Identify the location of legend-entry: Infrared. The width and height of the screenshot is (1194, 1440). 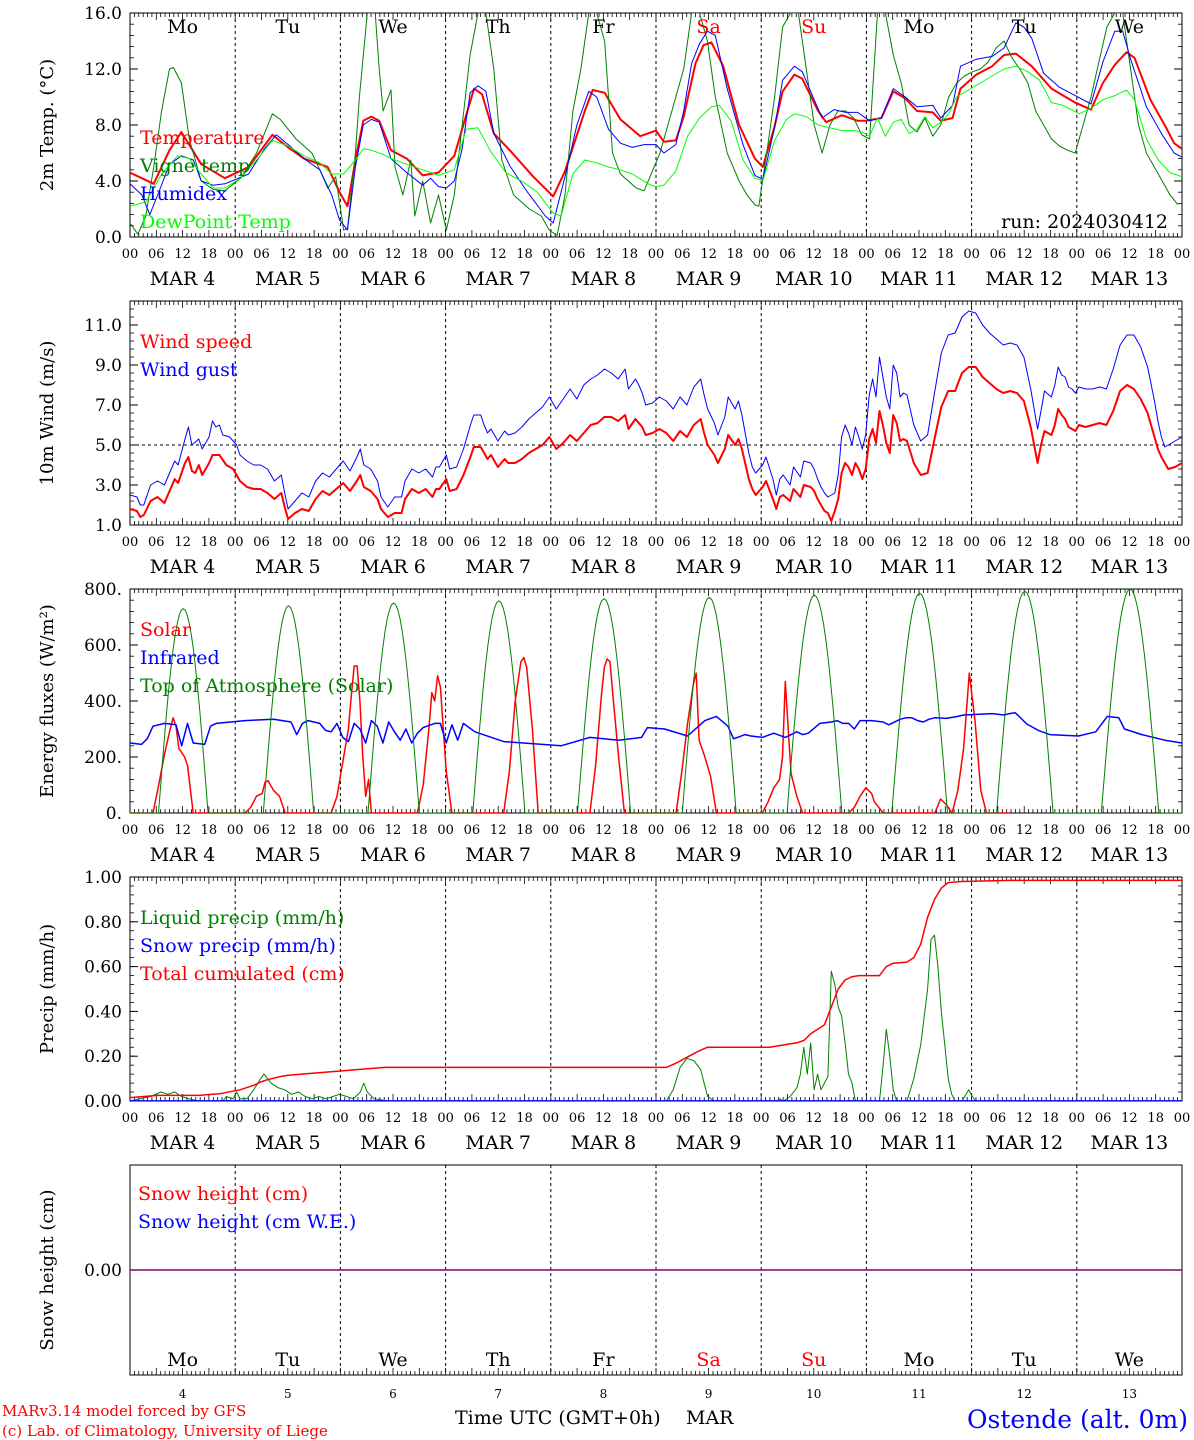
(180, 658).